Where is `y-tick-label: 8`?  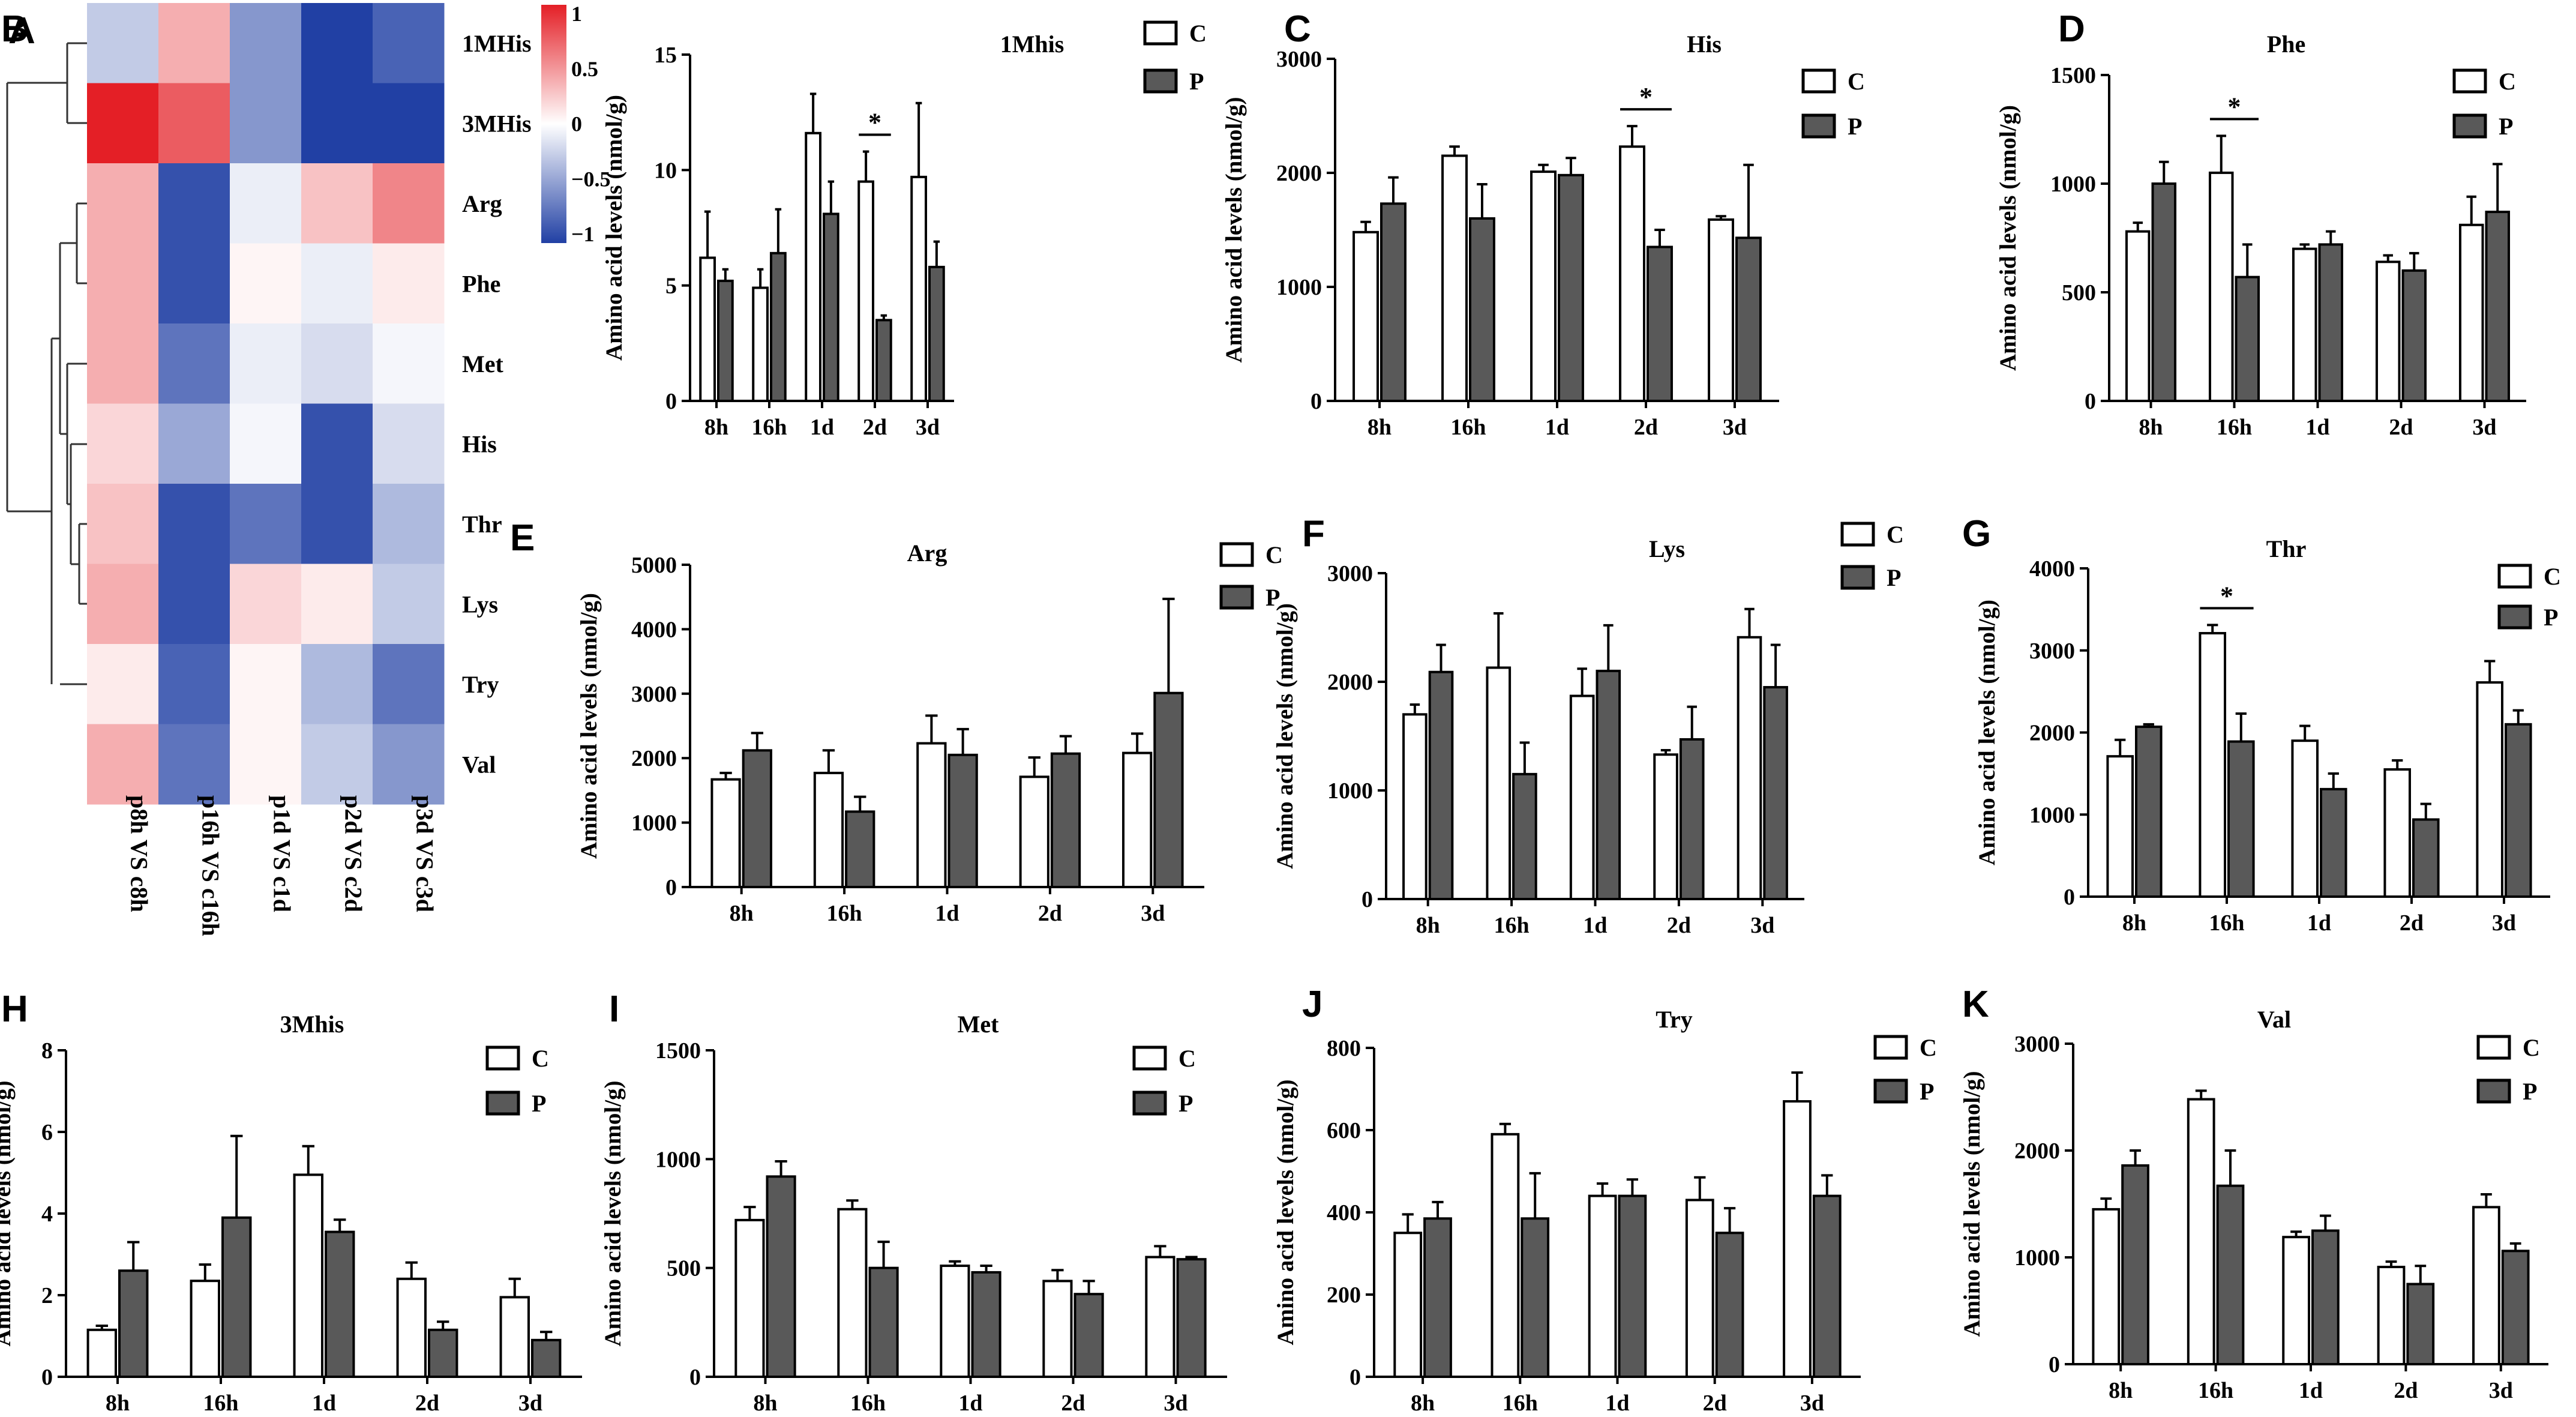
y-tick-label: 8 is located at coordinates (47, 1051).